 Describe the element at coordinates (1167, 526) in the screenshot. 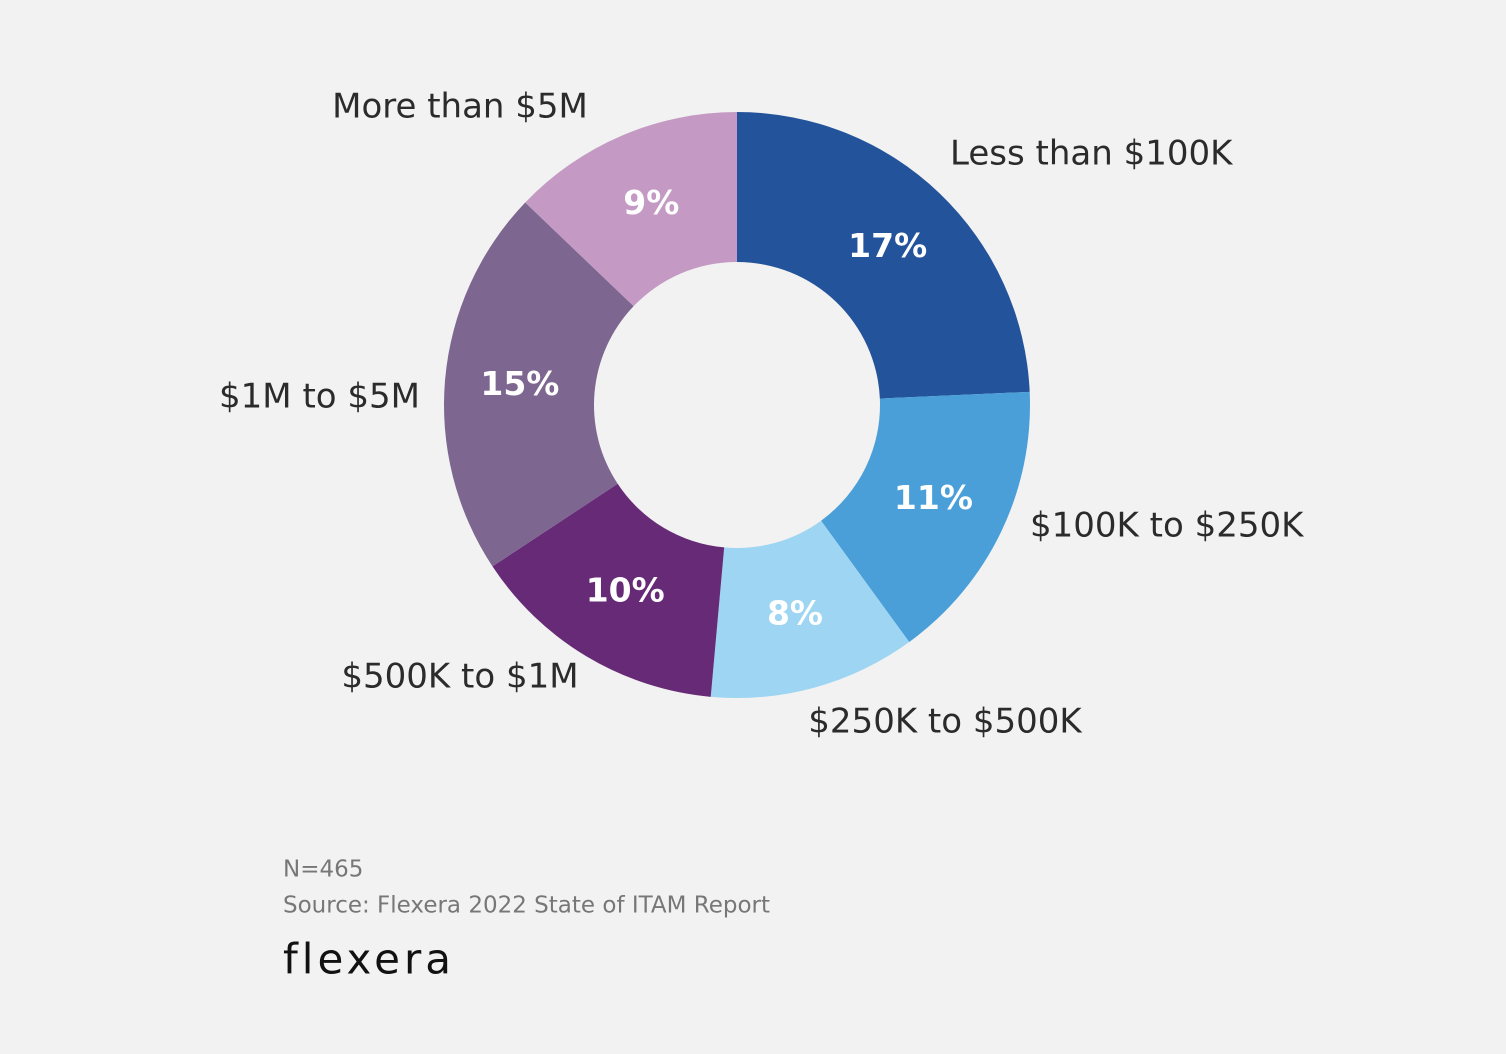

I see `category-label: $100K to $250K` at that location.